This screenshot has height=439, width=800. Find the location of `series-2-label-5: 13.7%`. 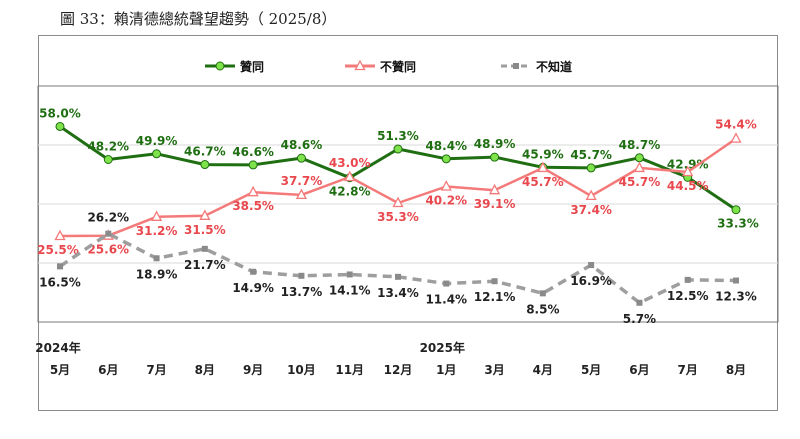

series-2-label-5: 13.7% is located at coordinates (302, 292).